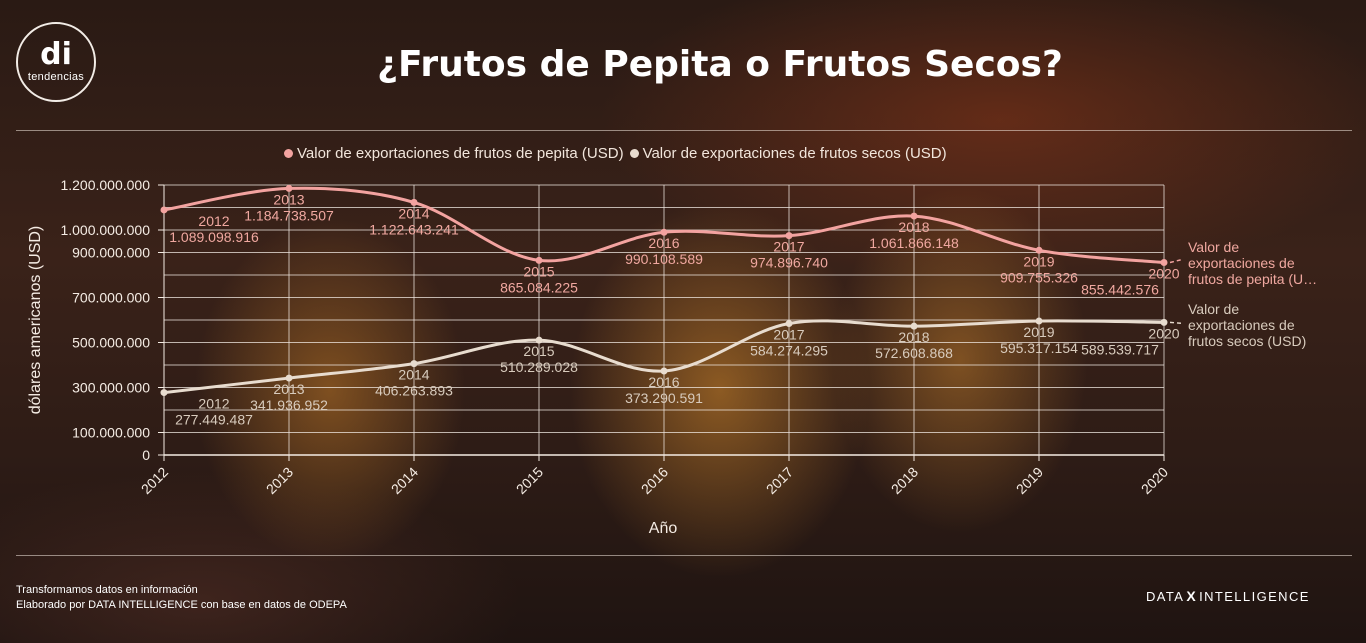 Image resolution: width=1366 pixels, height=643 pixels. What do you see at coordinates (289, 405) in the screenshot?
I see `data-label-value: 341.936.952` at bounding box center [289, 405].